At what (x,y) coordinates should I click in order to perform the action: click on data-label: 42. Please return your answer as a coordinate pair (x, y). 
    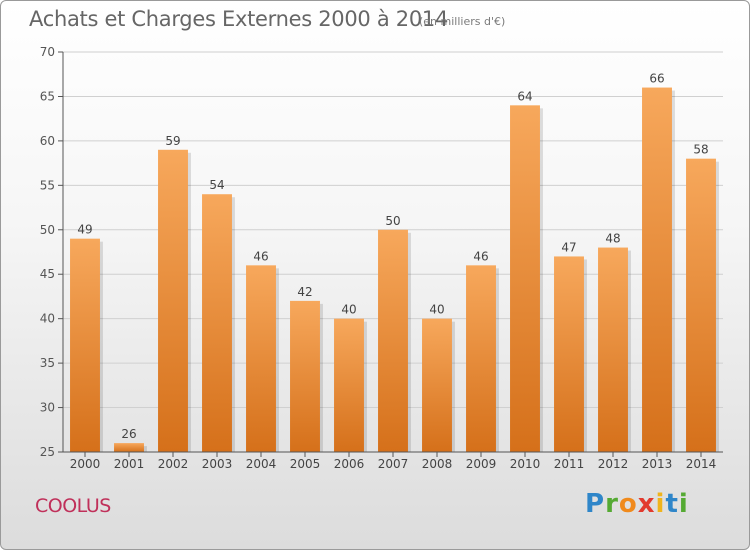
    Looking at the image, I should click on (304, 292).